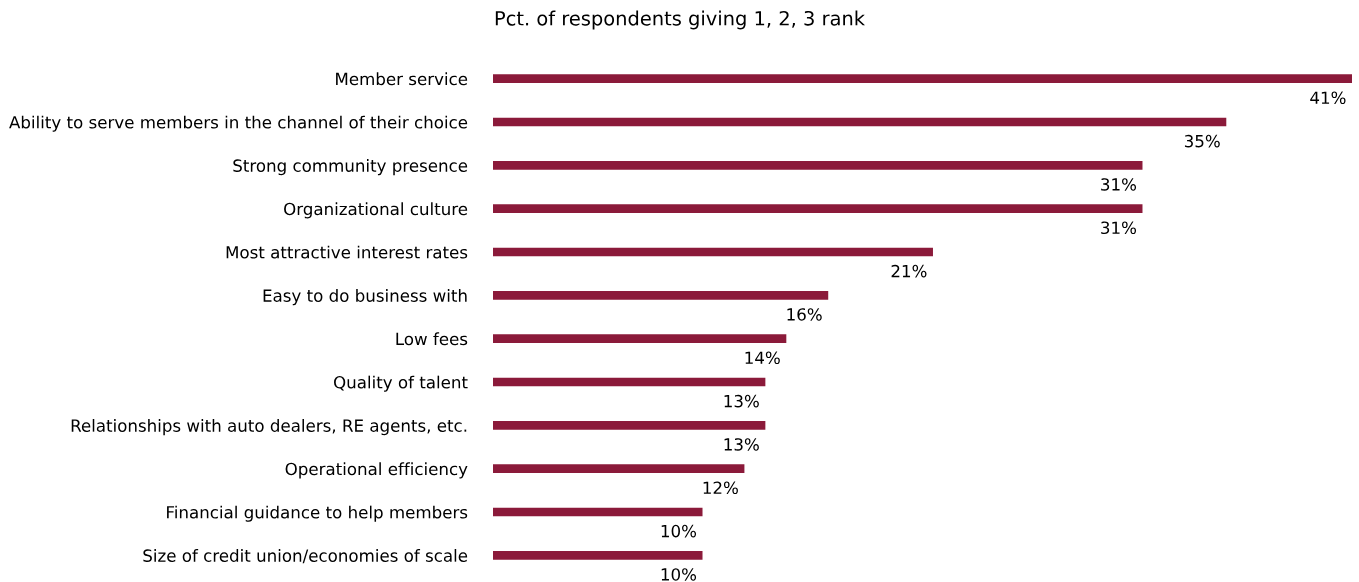 The height and width of the screenshot is (582, 1359). Describe the element at coordinates (402, 79) in the screenshot. I see `y-tick-label: Member service` at that location.